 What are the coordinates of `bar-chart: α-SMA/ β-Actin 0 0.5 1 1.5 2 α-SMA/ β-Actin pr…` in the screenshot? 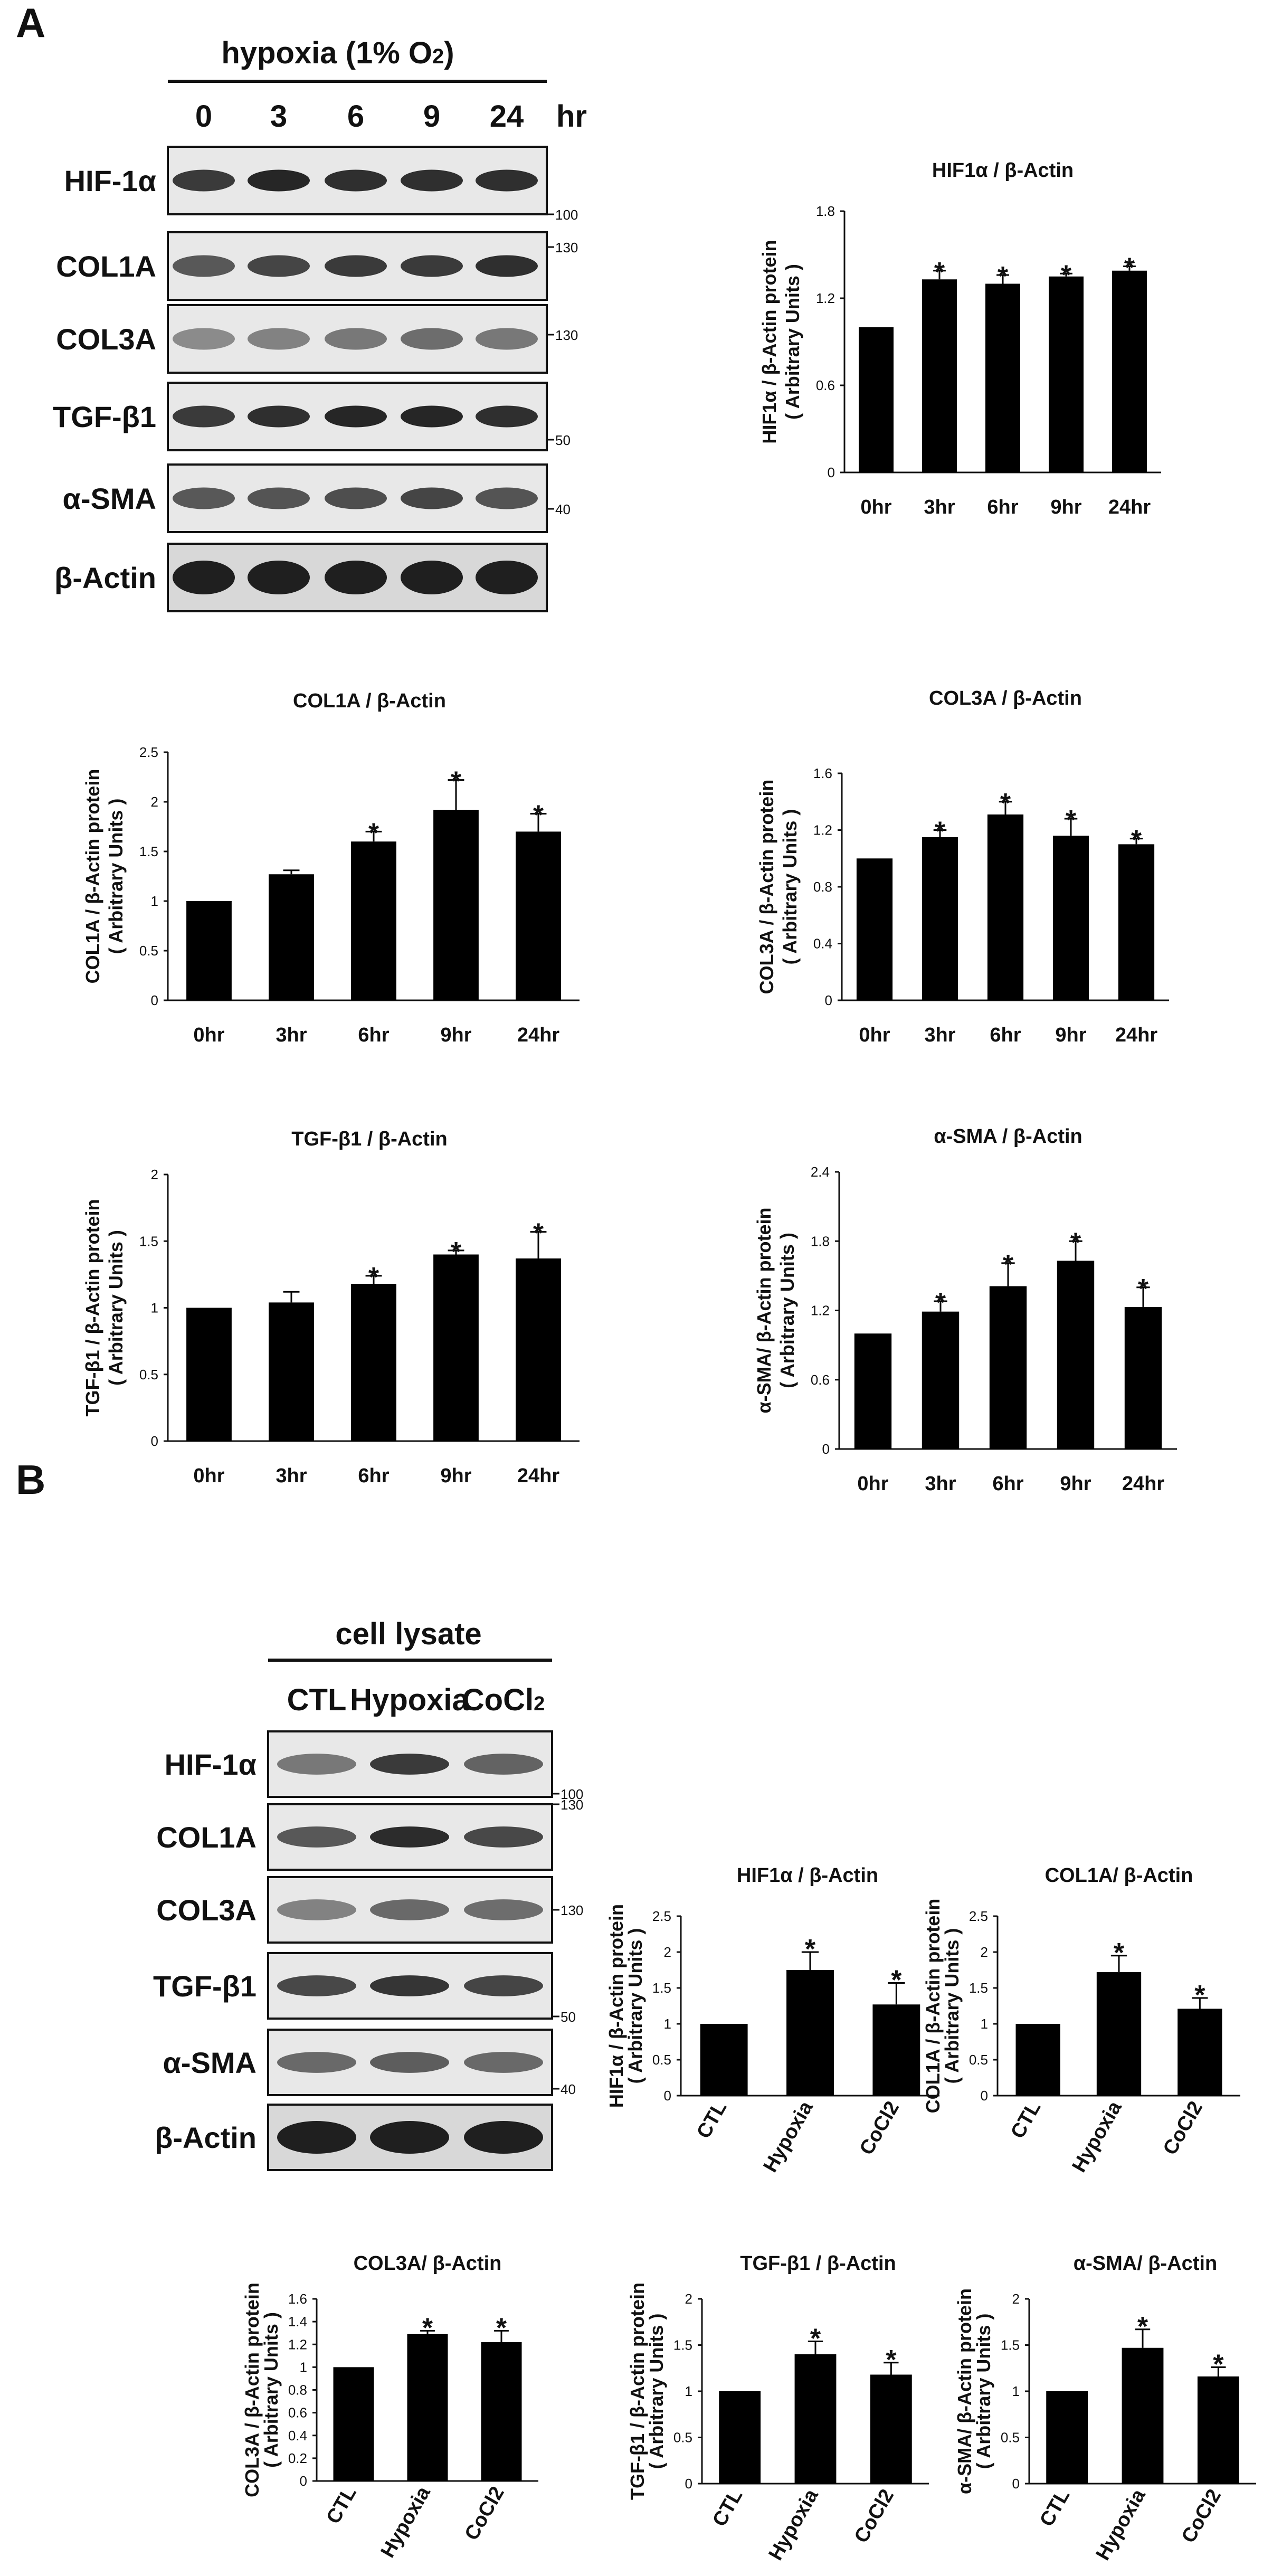 It's located at (1105, 2408).